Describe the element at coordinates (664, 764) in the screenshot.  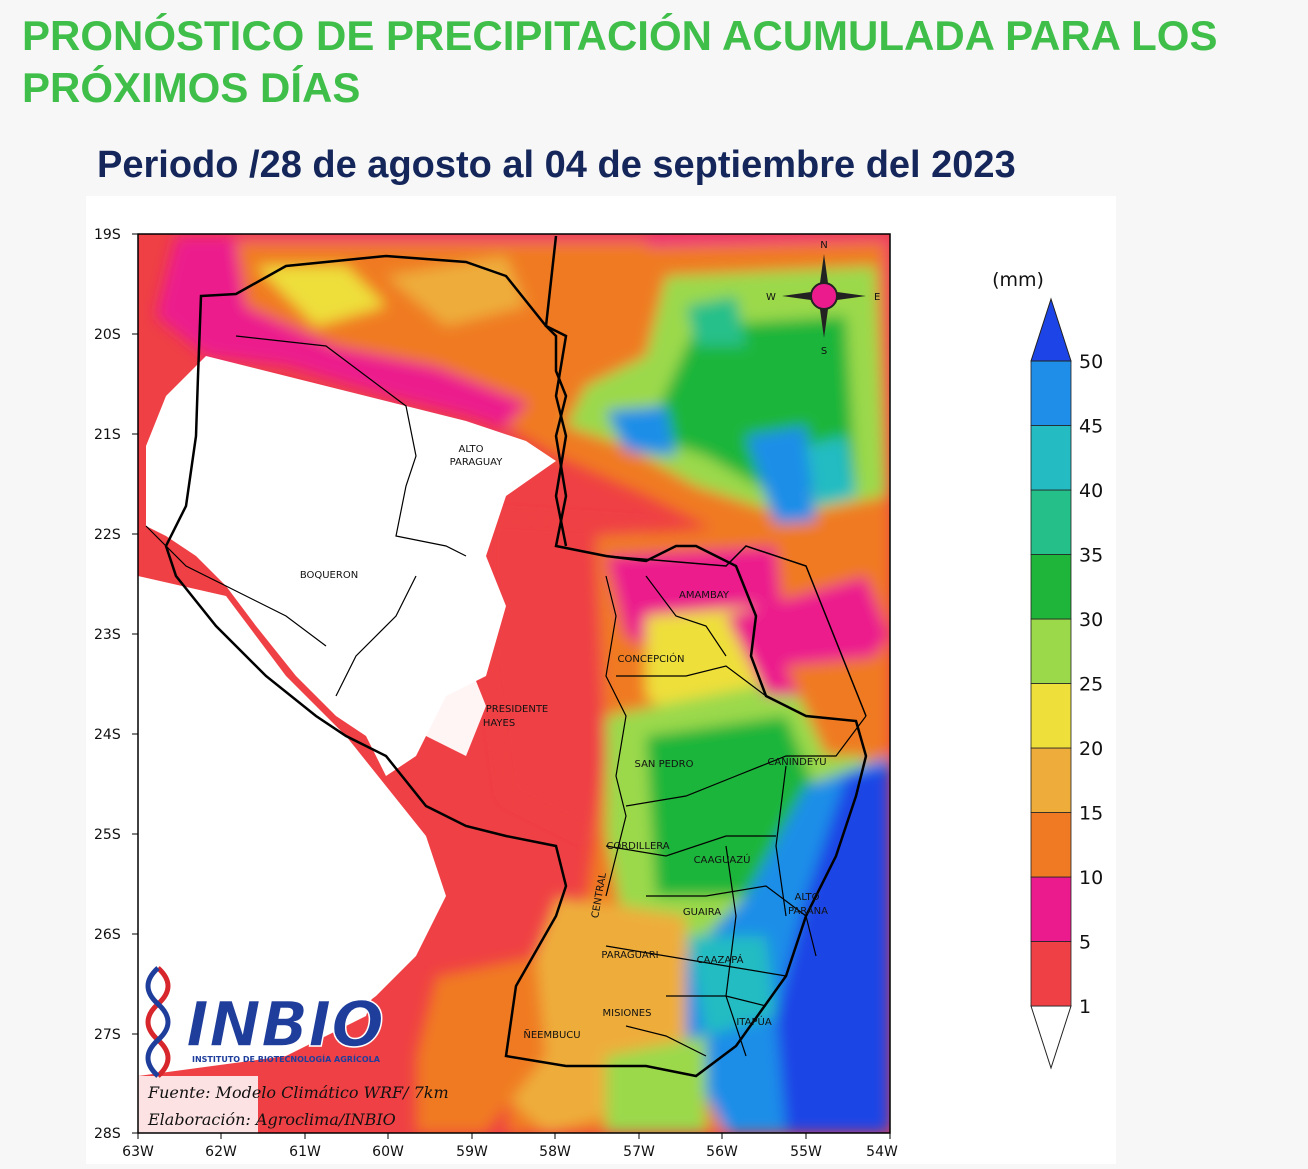
I see `dept-label-san-pedro: SAN PEDRO` at that location.